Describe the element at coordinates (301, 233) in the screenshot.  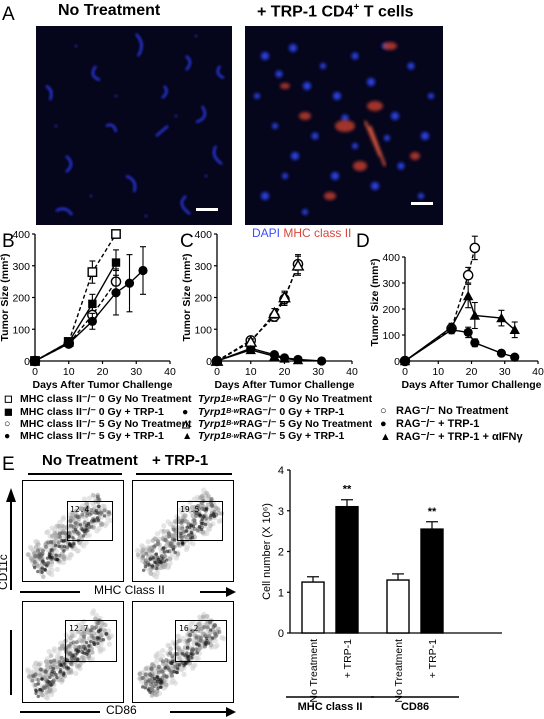
I see `stain-legend: DAPI MHC class II` at that location.